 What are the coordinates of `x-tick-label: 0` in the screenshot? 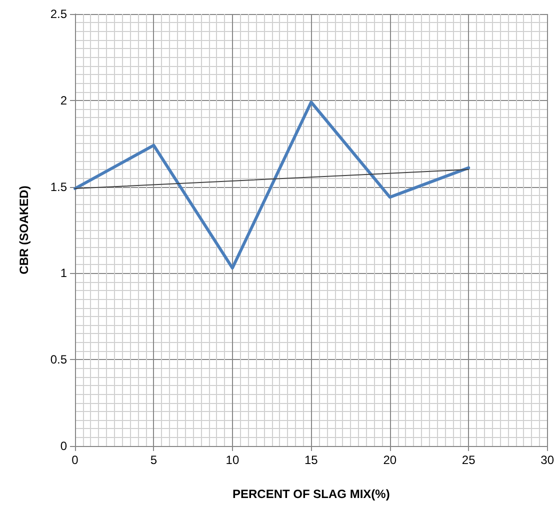 It's located at (75, 460).